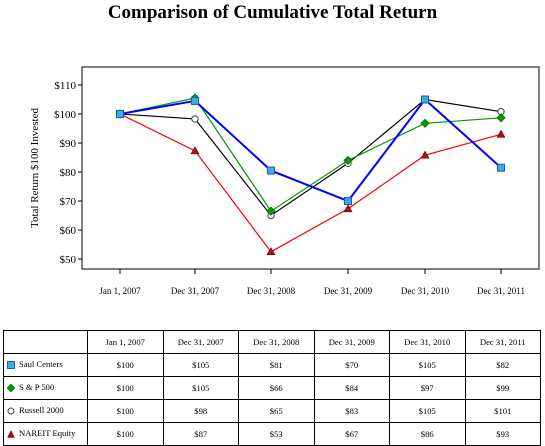 The height and width of the screenshot is (446, 545). I want to click on table-cell: $65, so click(276, 411).